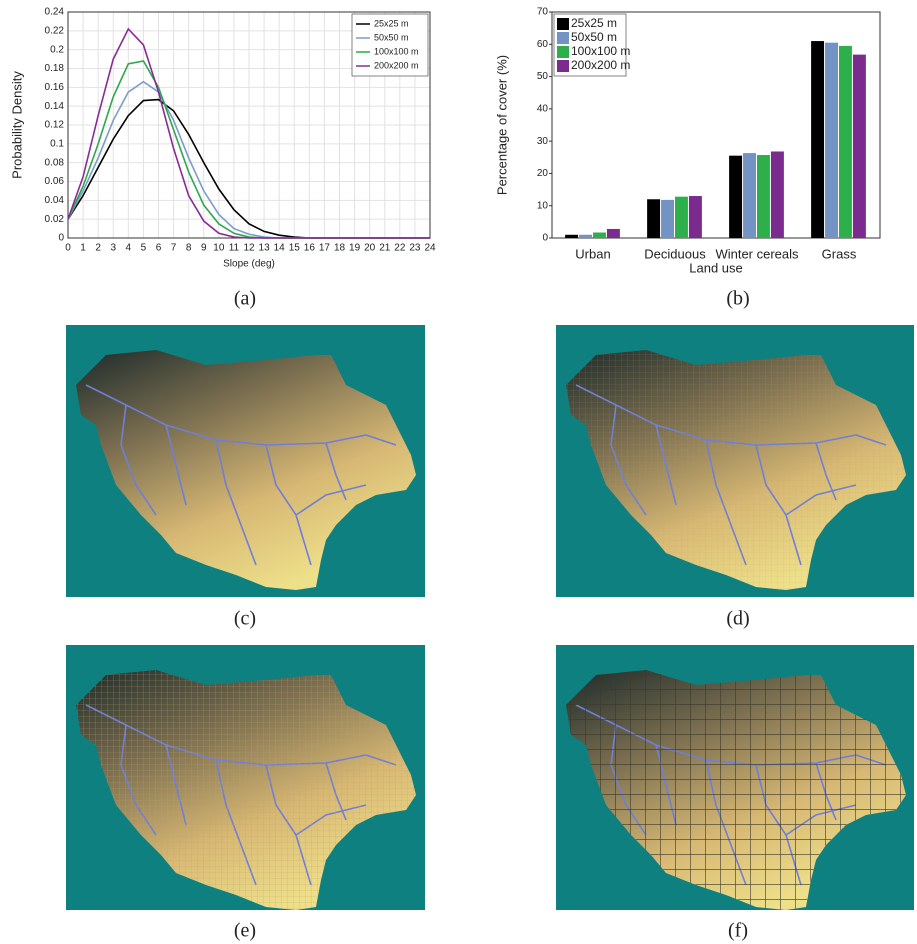 This screenshot has height=944, width=917. What do you see at coordinates (340, 248) in the screenshot?
I see `x-tick-label: 18` at bounding box center [340, 248].